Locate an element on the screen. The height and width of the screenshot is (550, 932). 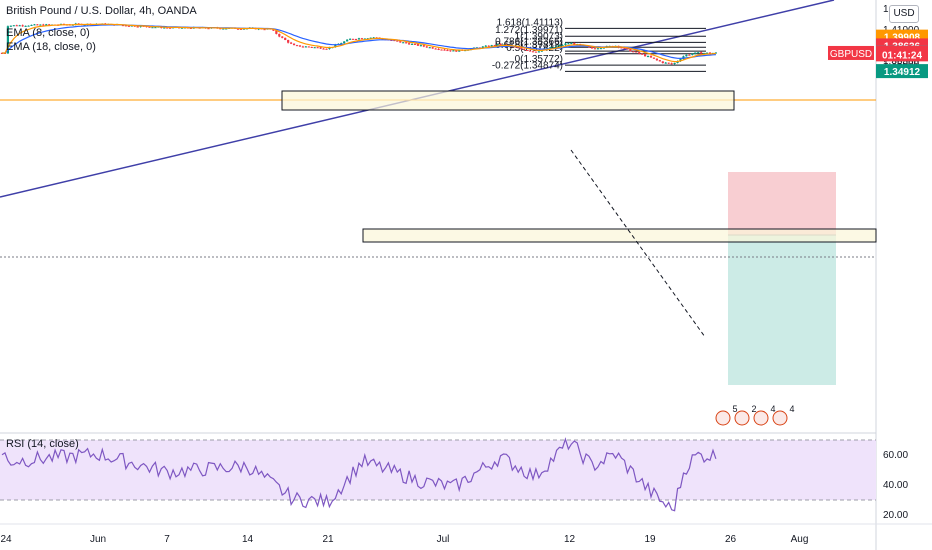
rsi-tick-label: 40.00 is located at coordinates (895, 485).